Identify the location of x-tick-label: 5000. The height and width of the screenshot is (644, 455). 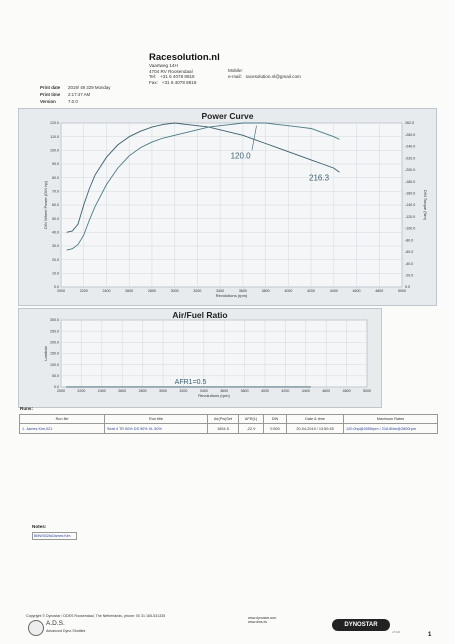
(402, 291).